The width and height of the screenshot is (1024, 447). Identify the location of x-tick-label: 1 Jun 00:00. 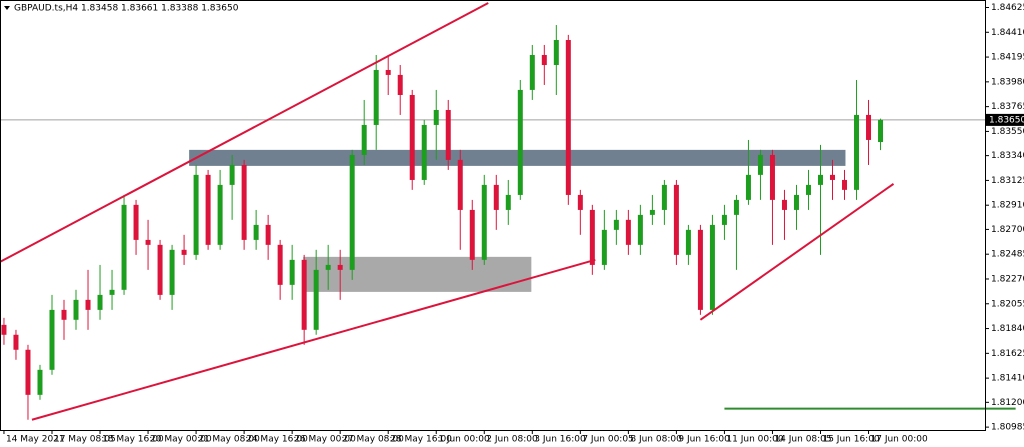
(464, 440).